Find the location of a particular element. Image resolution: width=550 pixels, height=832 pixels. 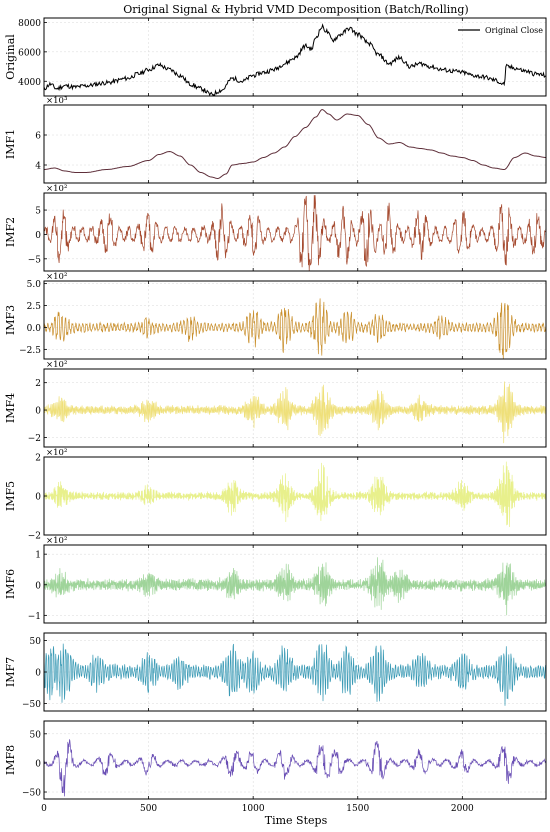

y-tick-label: 6000 is located at coordinates (29, 53).